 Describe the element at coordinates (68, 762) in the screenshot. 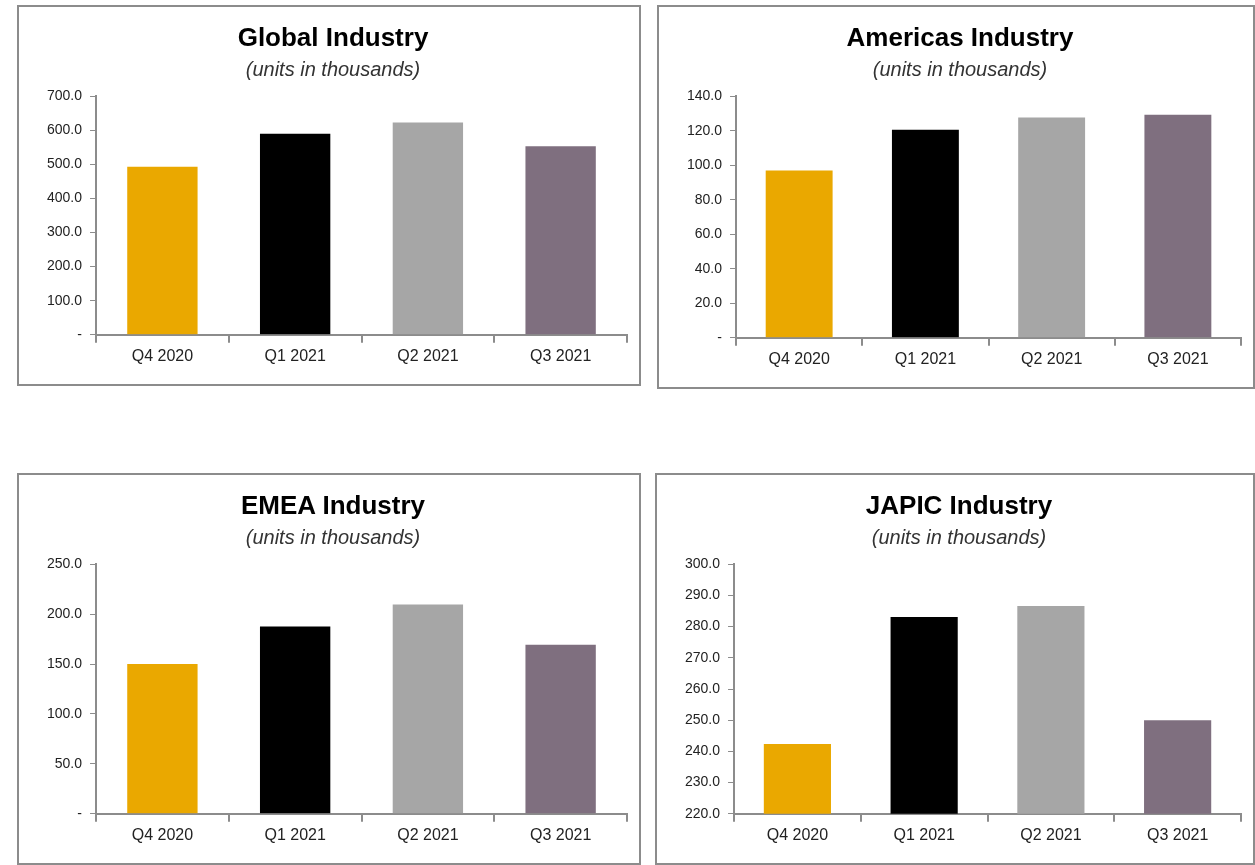

I see `y-tick-label: 50.0` at that location.